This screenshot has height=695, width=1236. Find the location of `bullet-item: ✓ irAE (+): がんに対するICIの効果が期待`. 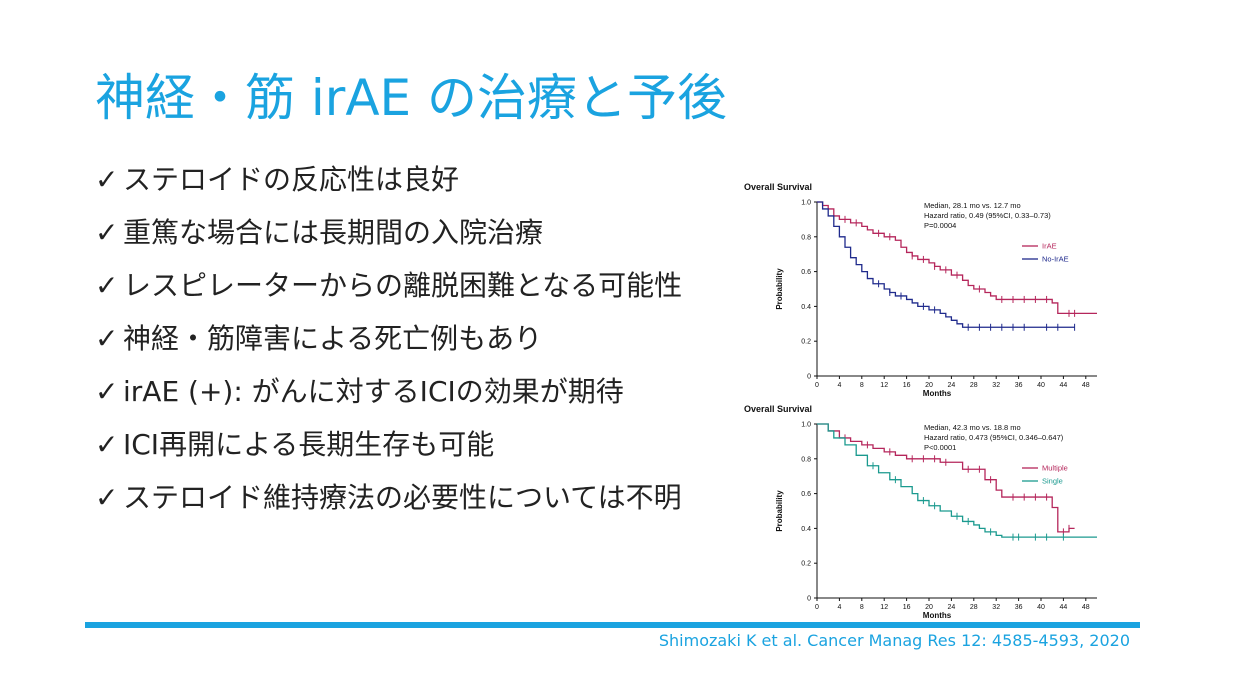

bullet-item: ✓ irAE (+): がんに対するICIの効果が期待 is located at coordinates (405, 392).